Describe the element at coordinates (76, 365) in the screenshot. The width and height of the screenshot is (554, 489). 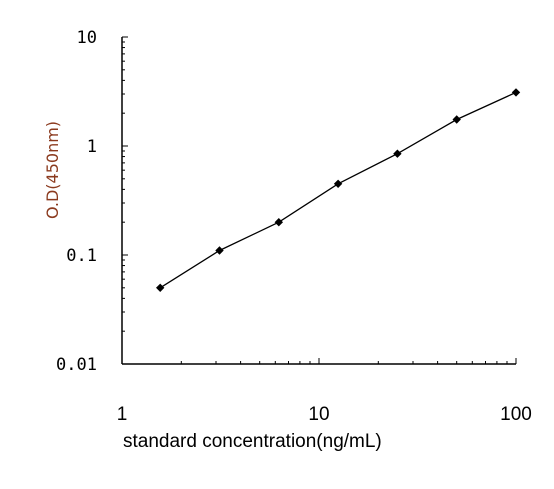
I see `y-tick-label: 0.01` at that location.